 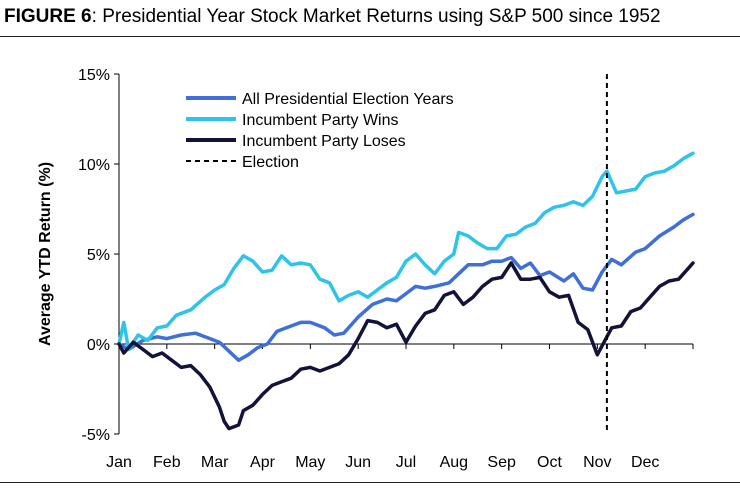 What do you see at coordinates (215, 462) in the screenshot?
I see `x-tick-label: Mar` at bounding box center [215, 462].